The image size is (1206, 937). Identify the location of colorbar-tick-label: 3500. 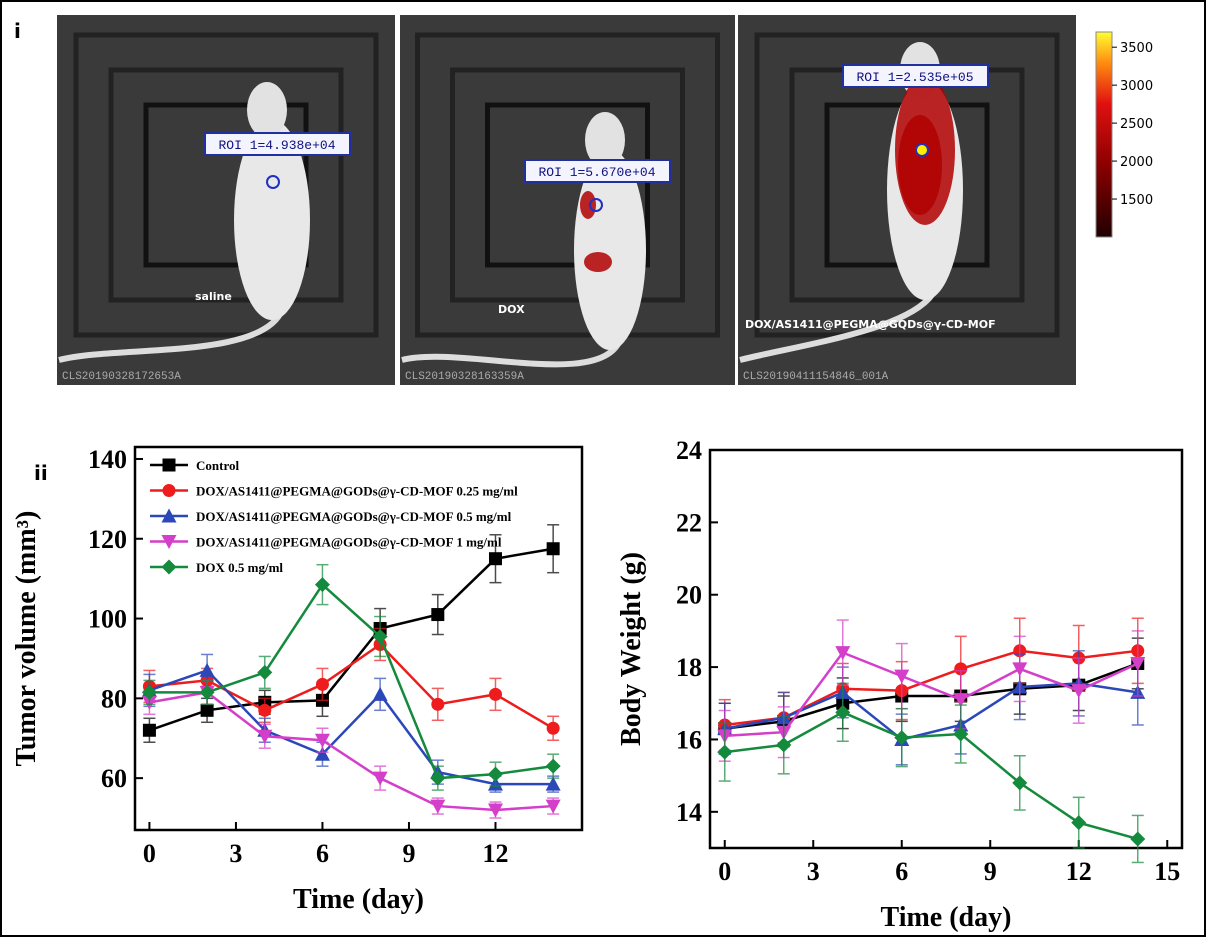
(1136, 48).